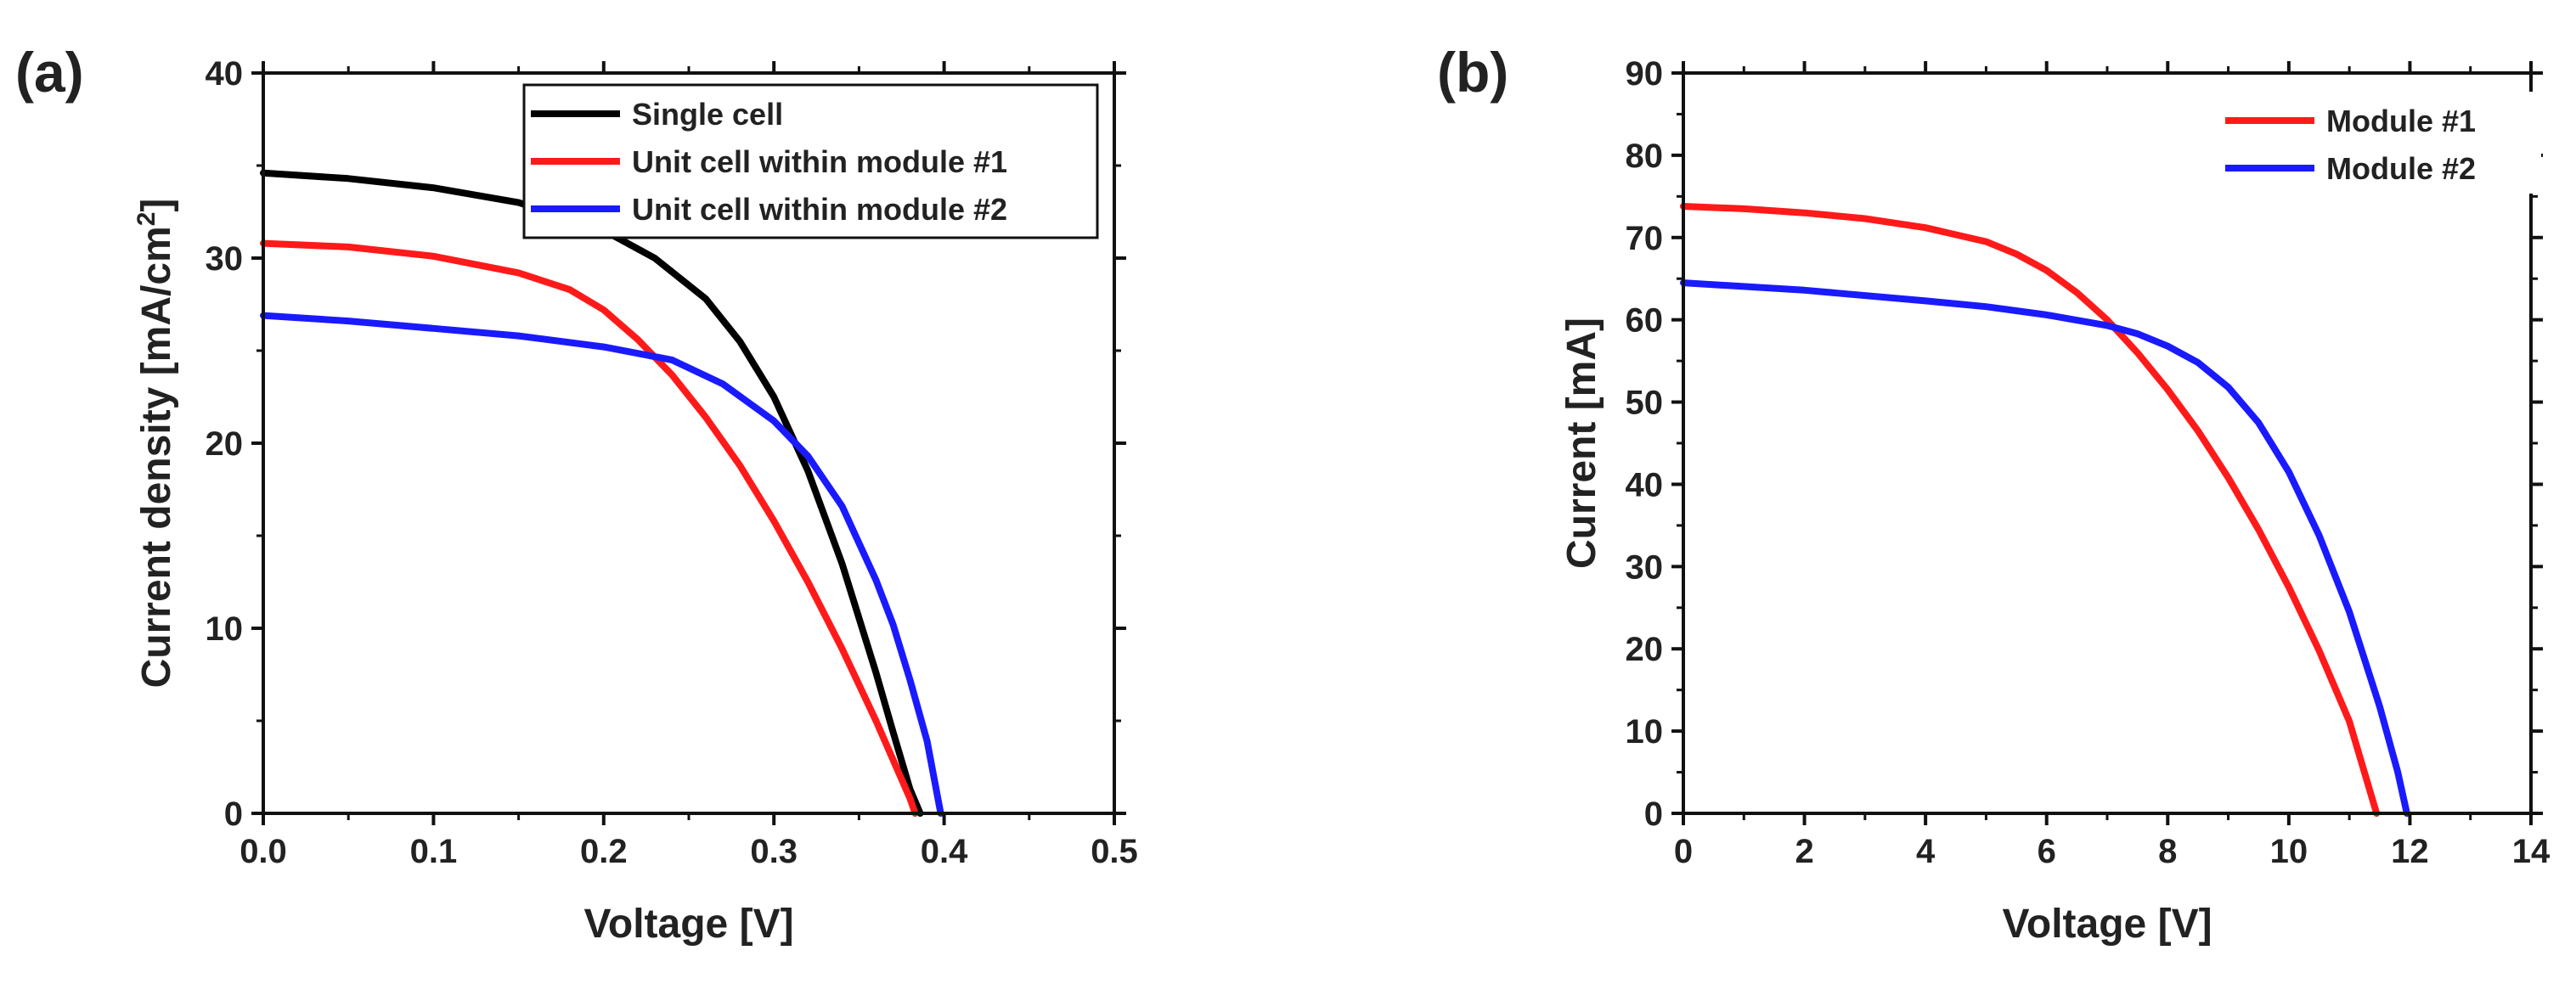 The image size is (2576, 984). I want to click on y-tick-label: 70, so click(1645, 238).